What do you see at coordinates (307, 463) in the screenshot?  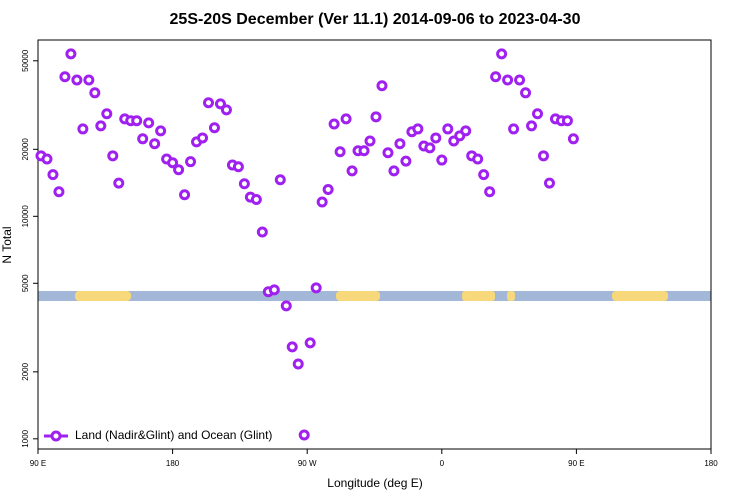 I see `x-tick-label: 90 W` at bounding box center [307, 463].